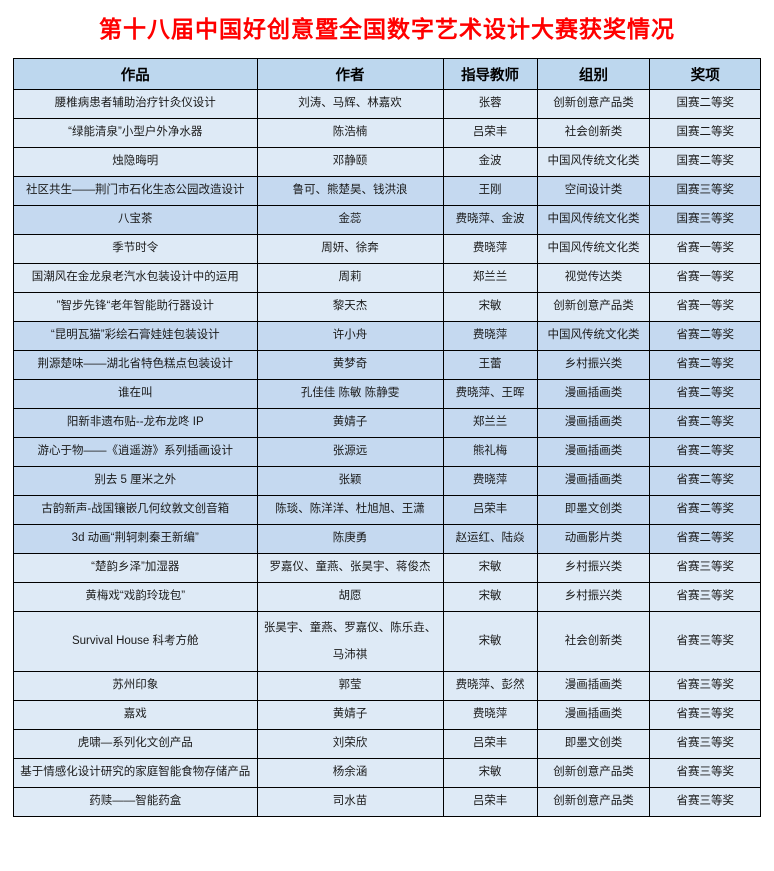 This screenshot has height=871, width=774. What do you see at coordinates (593, 278) in the screenshot?
I see `cell-group: 视觉传达类` at bounding box center [593, 278].